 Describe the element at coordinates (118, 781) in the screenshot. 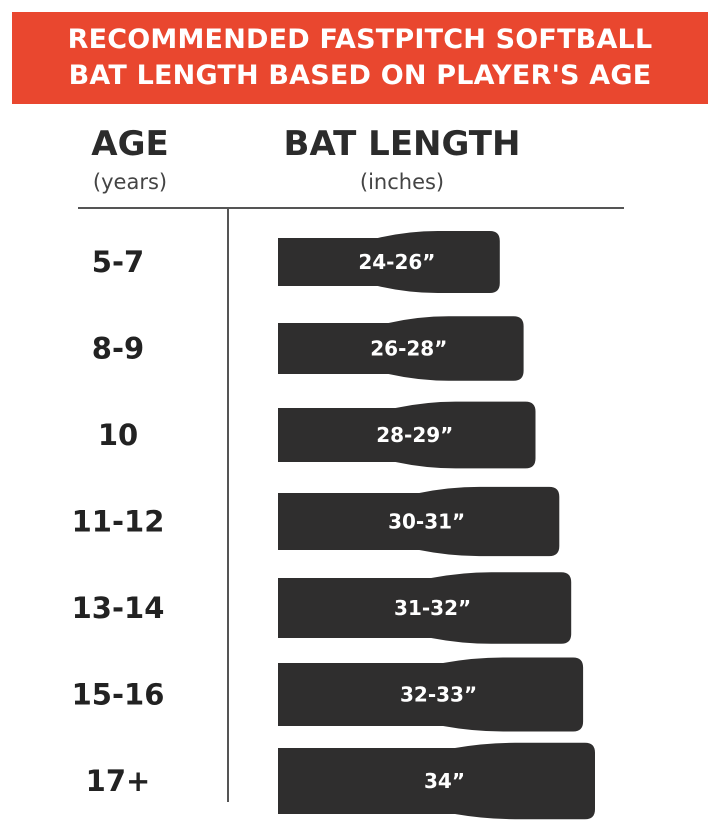

I see `age-label-17+: 17+` at that location.